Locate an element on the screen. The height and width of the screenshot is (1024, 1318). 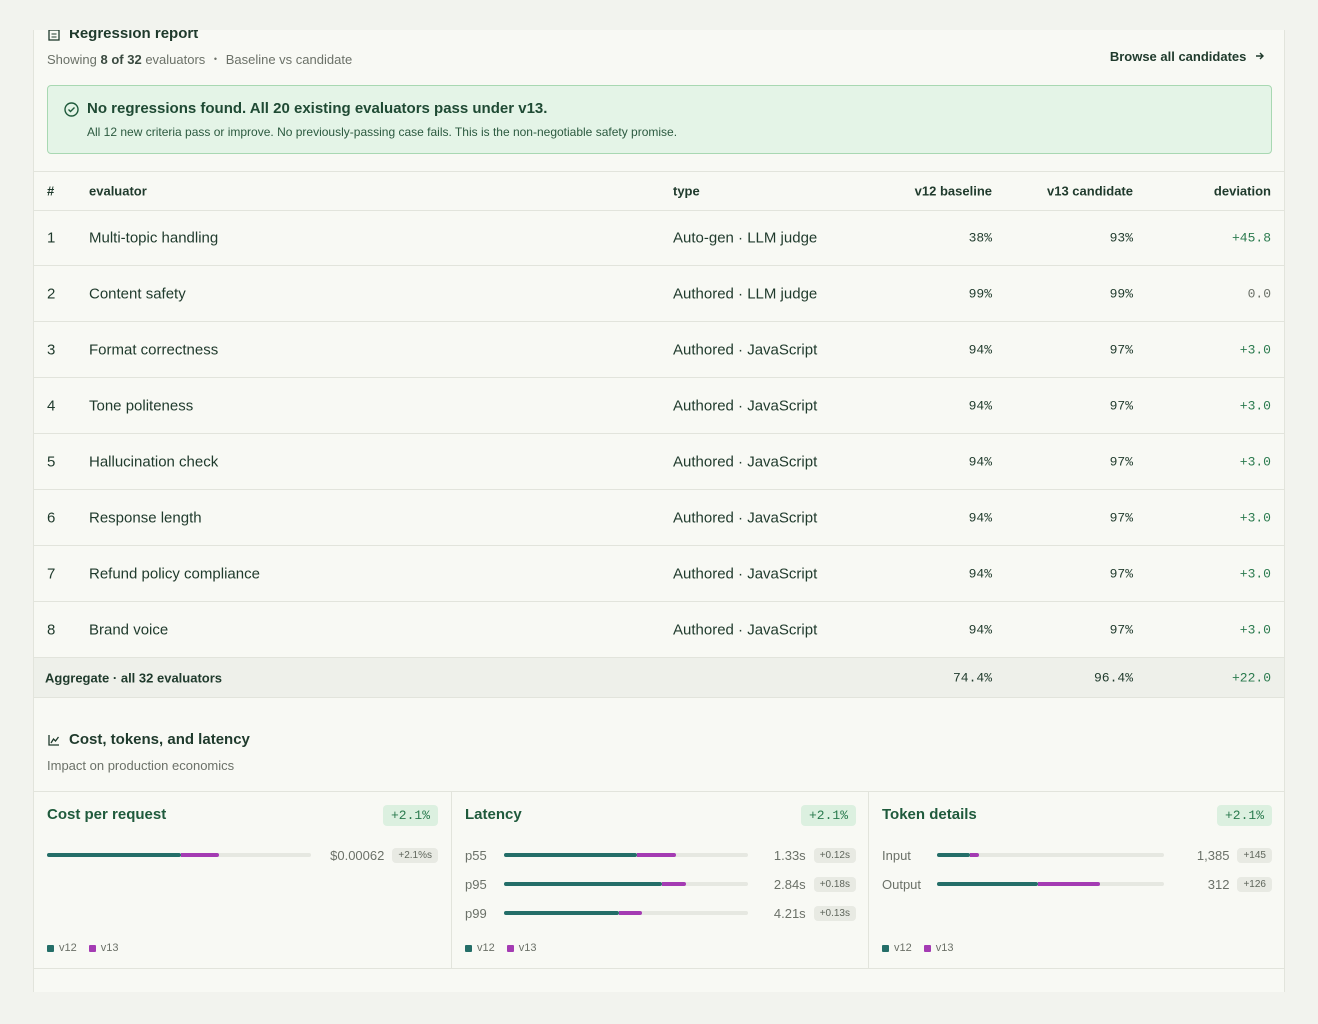
showing: Showing is located at coordinates (72, 59).